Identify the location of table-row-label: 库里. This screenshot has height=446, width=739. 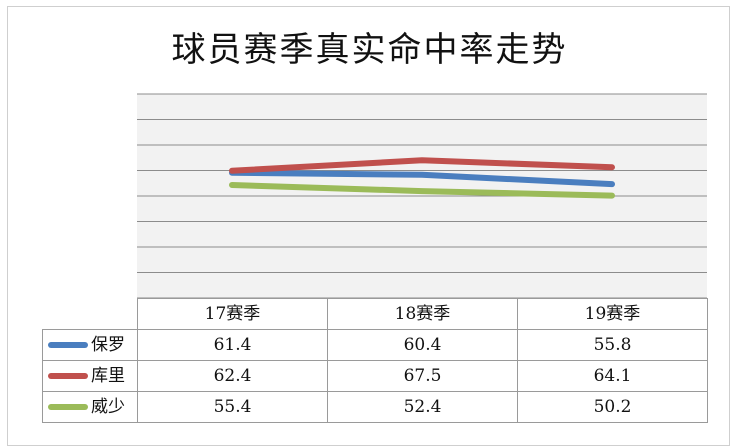
(90, 376).